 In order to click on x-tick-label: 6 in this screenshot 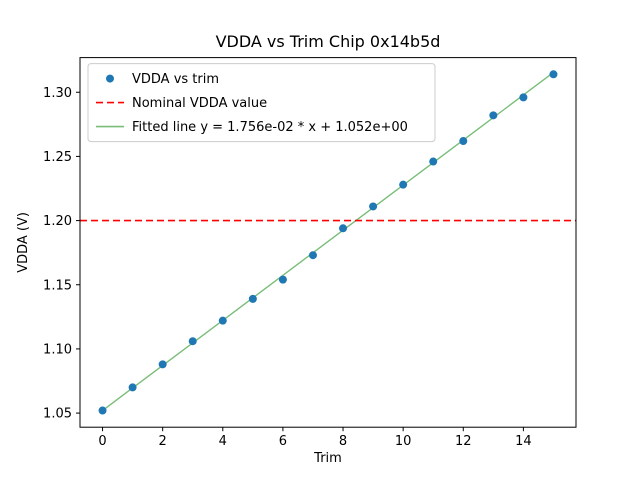, I will do `click(283, 441)`.